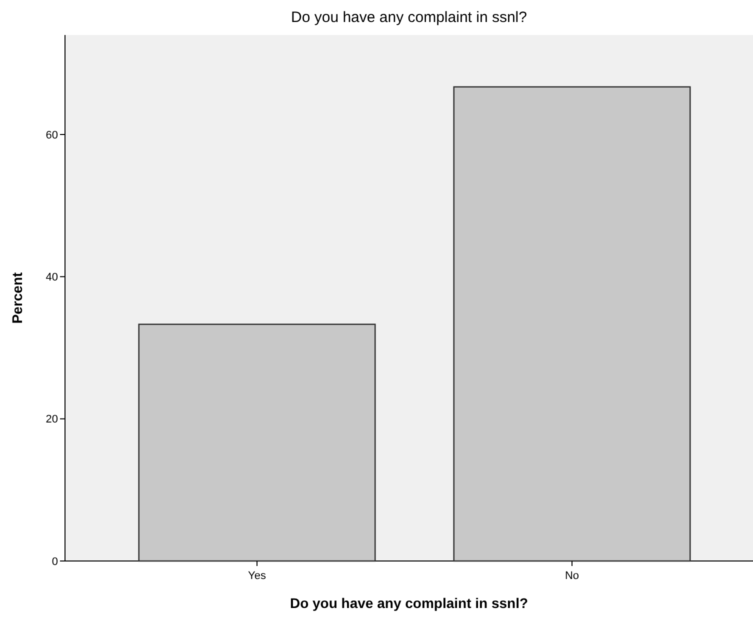 The width and height of the screenshot is (753, 622). What do you see at coordinates (409, 17) in the screenshot?
I see `chart-title: Do you have any complaint in ssnl?` at bounding box center [409, 17].